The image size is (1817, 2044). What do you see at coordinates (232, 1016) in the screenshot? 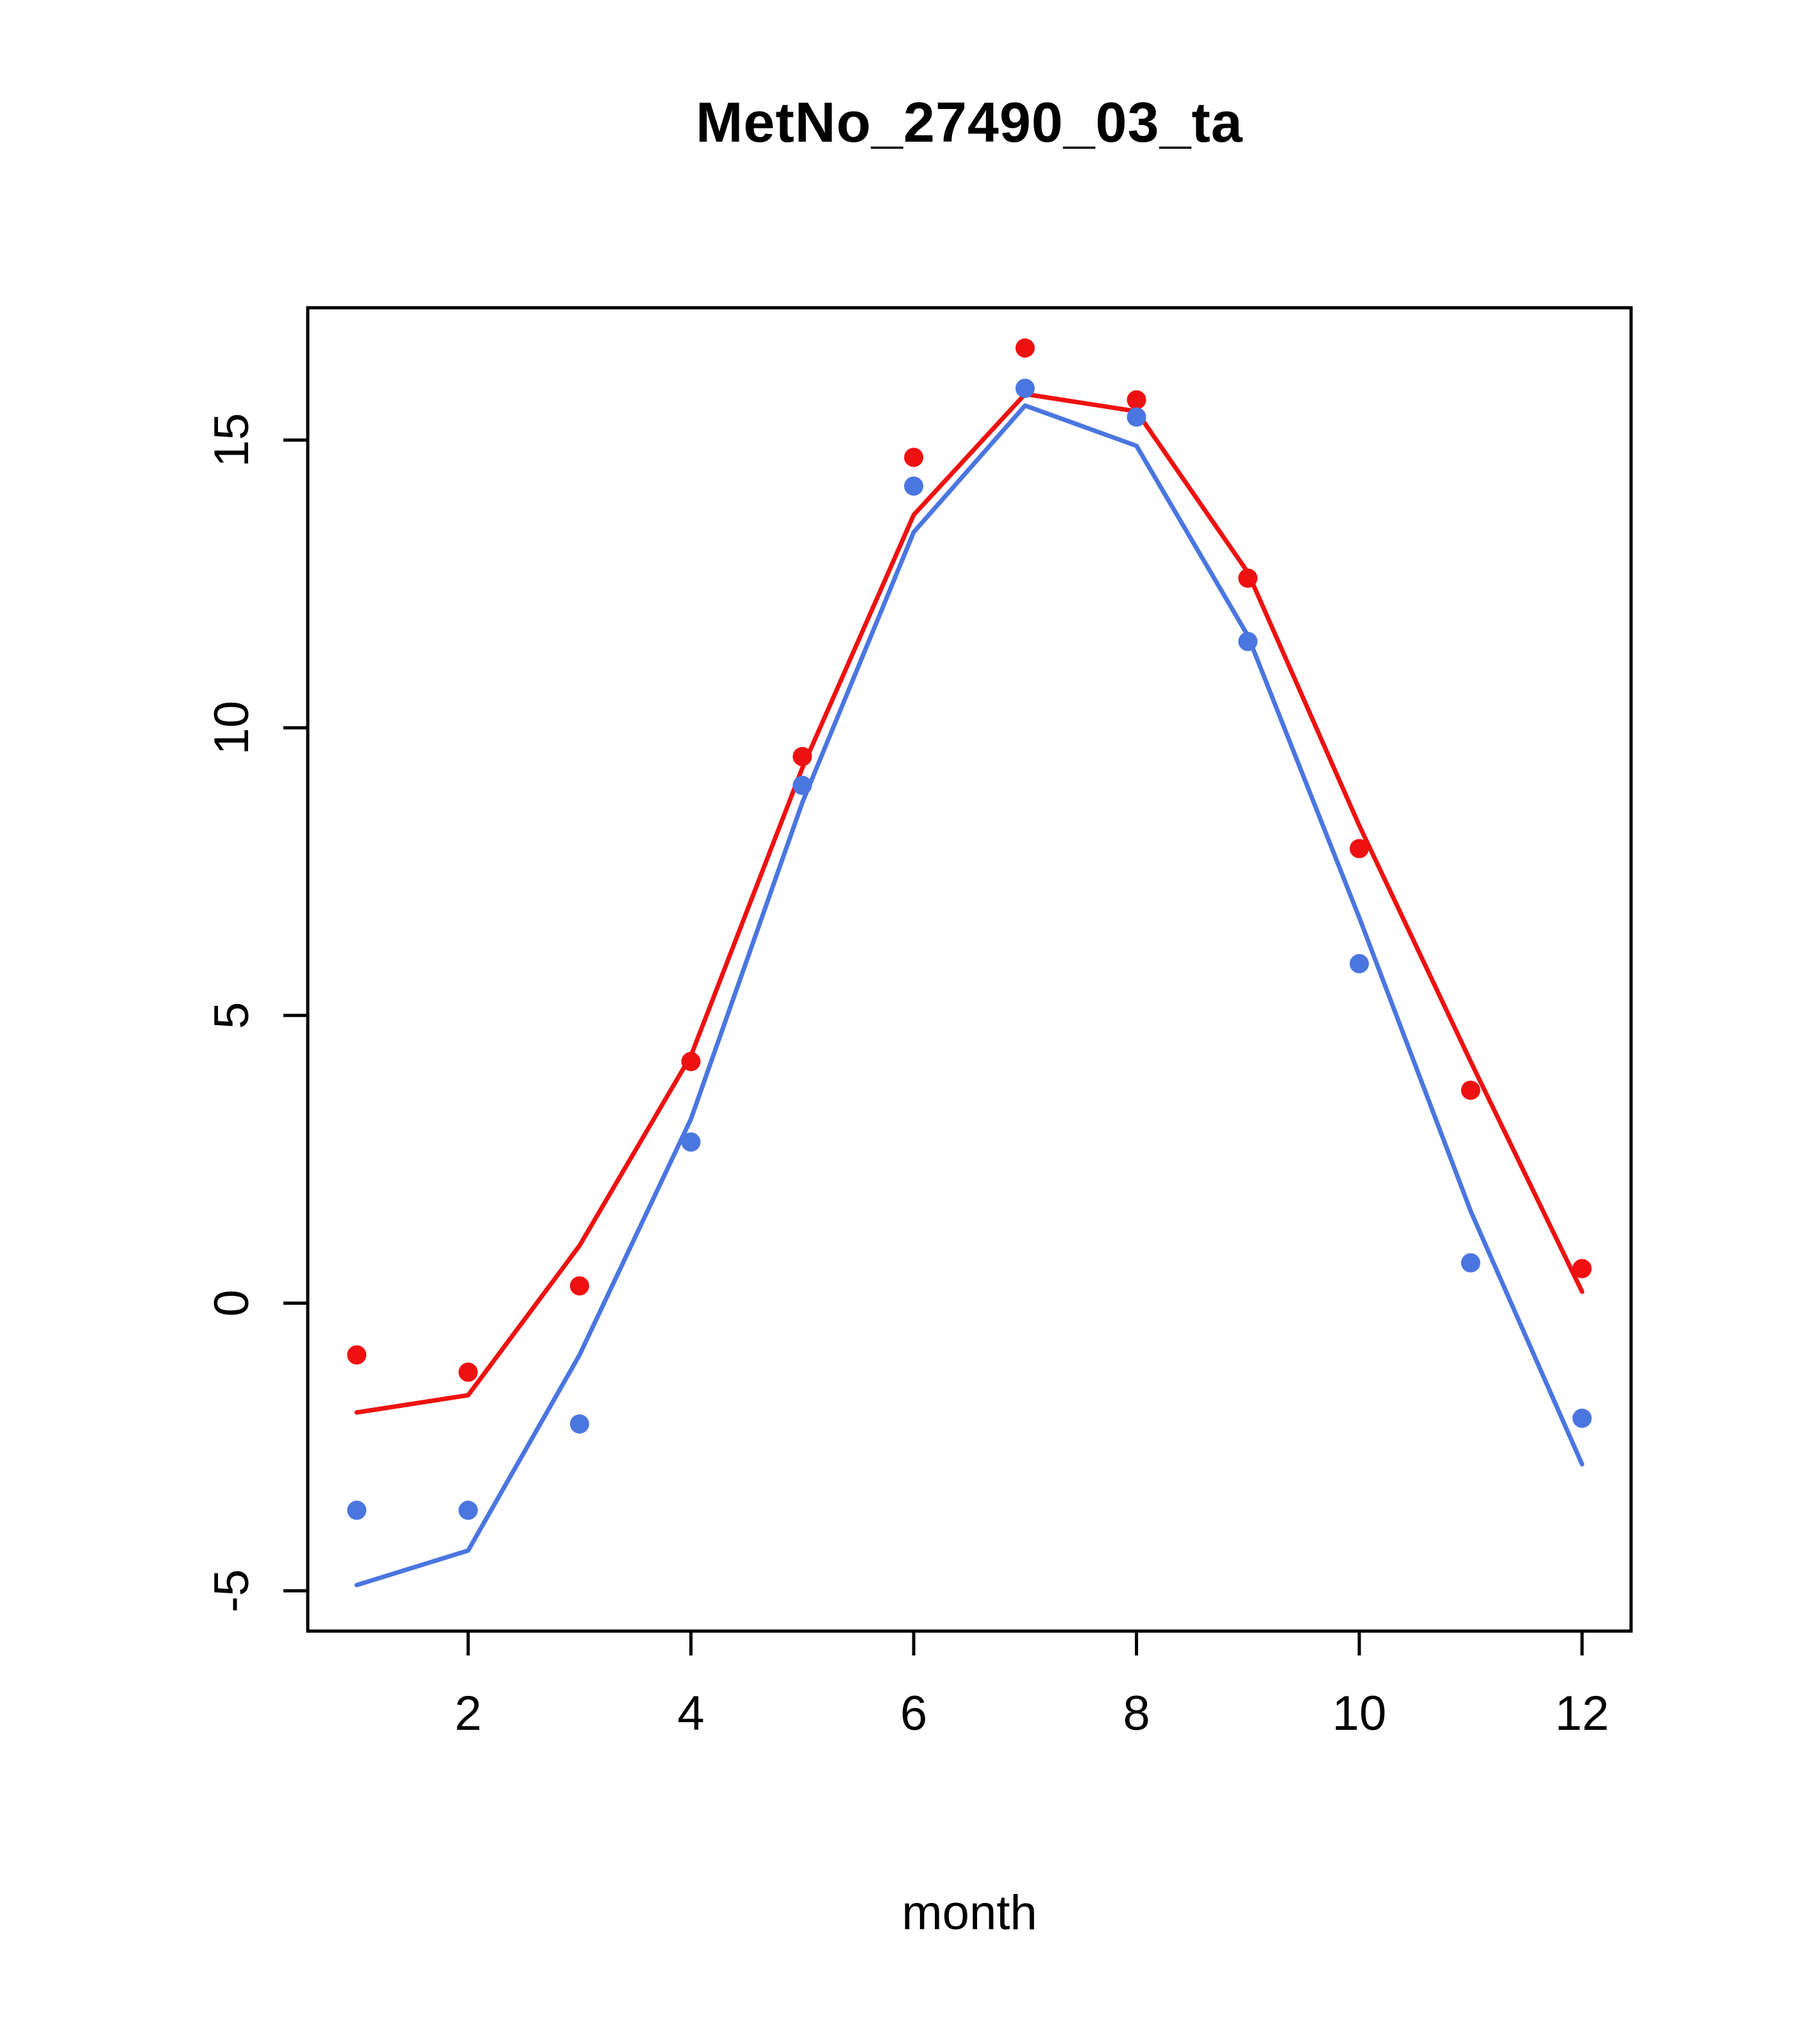
I see `y-tick-label: 5` at bounding box center [232, 1016].